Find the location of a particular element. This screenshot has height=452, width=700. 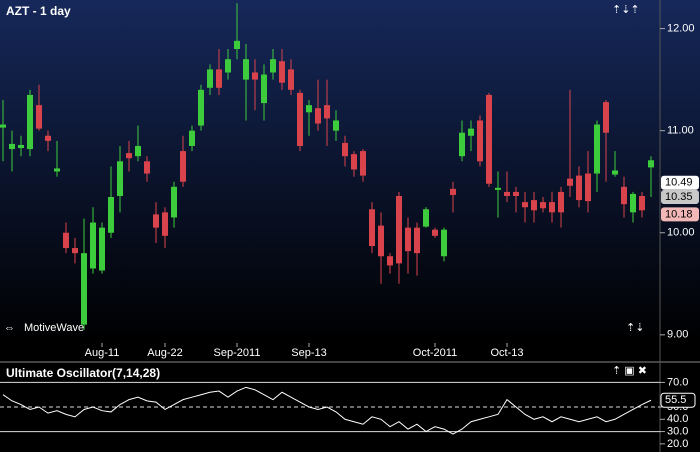

x-tick-label: Sep-13 is located at coordinates (308, 353).